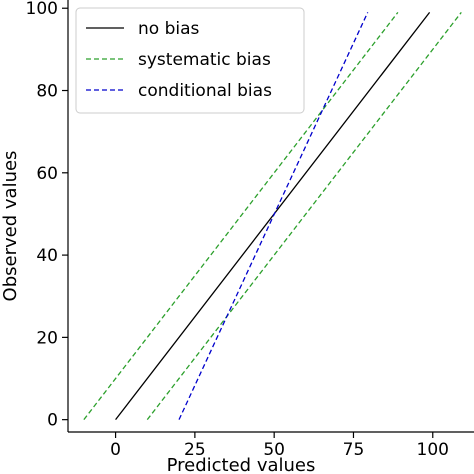 The image size is (474, 474). What do you see at coordinates (47, 92) in the screenshot?
I see `y-tick-label: 80` at bounding box center [47, 92].